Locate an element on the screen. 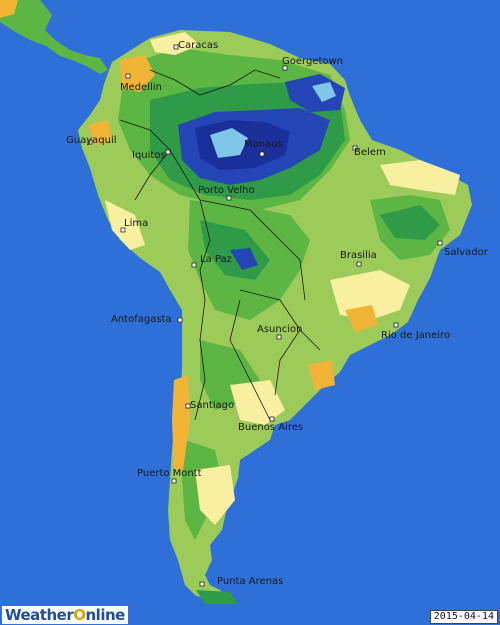 This screenshot has height=625, width=500. dry-yellow-patagonia is located at coordinates (215, 495).